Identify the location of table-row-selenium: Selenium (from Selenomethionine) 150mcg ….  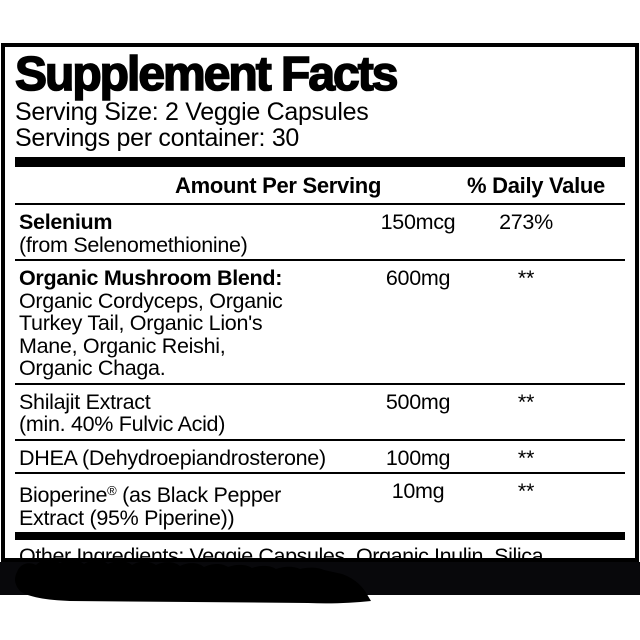
(320, 233).